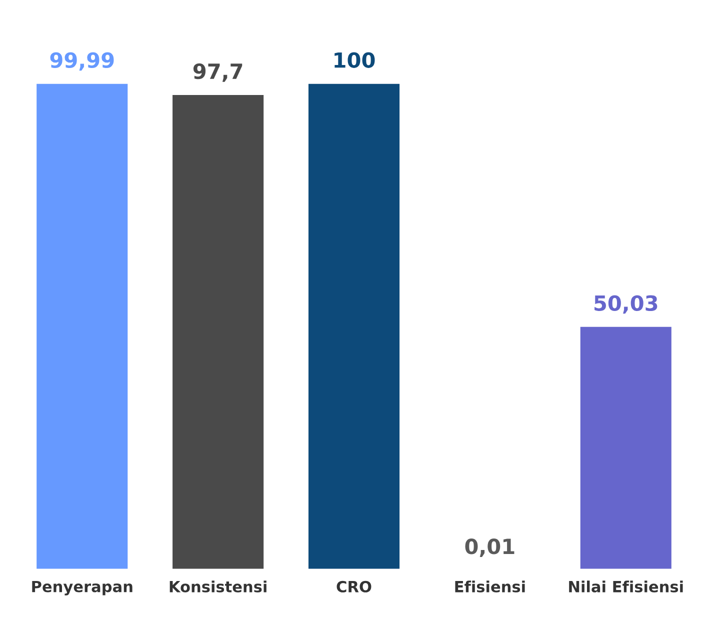 The width and height of the screenshot is (708, 619). What do you see at coordinates (82, 588) in the screenshot?
I see `x-tick-label: Penyerapan` at bounding box center [82, 588].